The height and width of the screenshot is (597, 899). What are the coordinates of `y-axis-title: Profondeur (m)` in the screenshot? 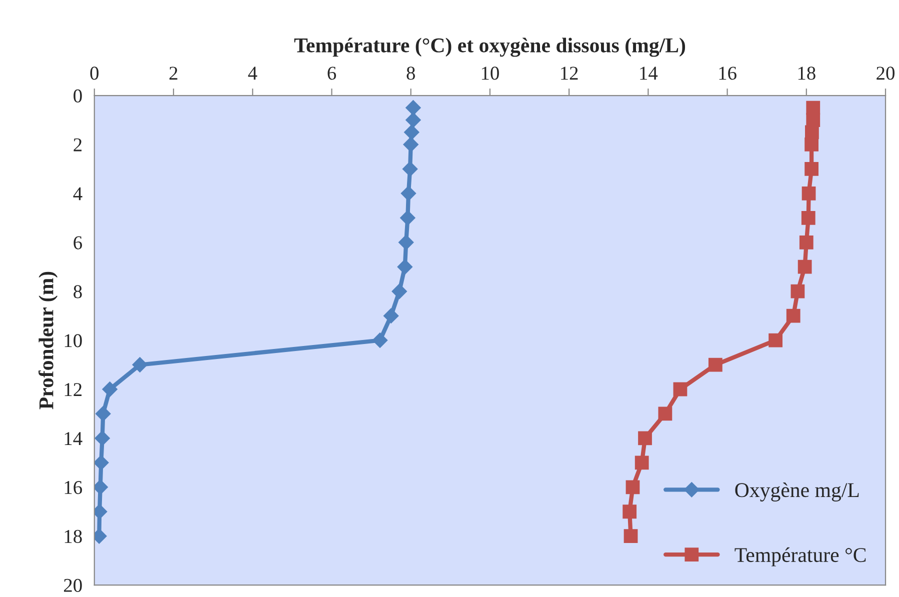 It's located at (48, 341).